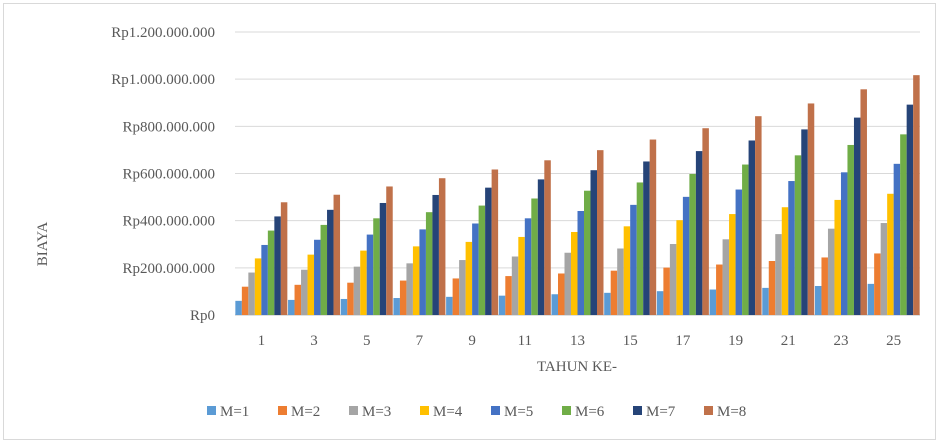  I want to click on legend-item: M=3, so click(370, 412).